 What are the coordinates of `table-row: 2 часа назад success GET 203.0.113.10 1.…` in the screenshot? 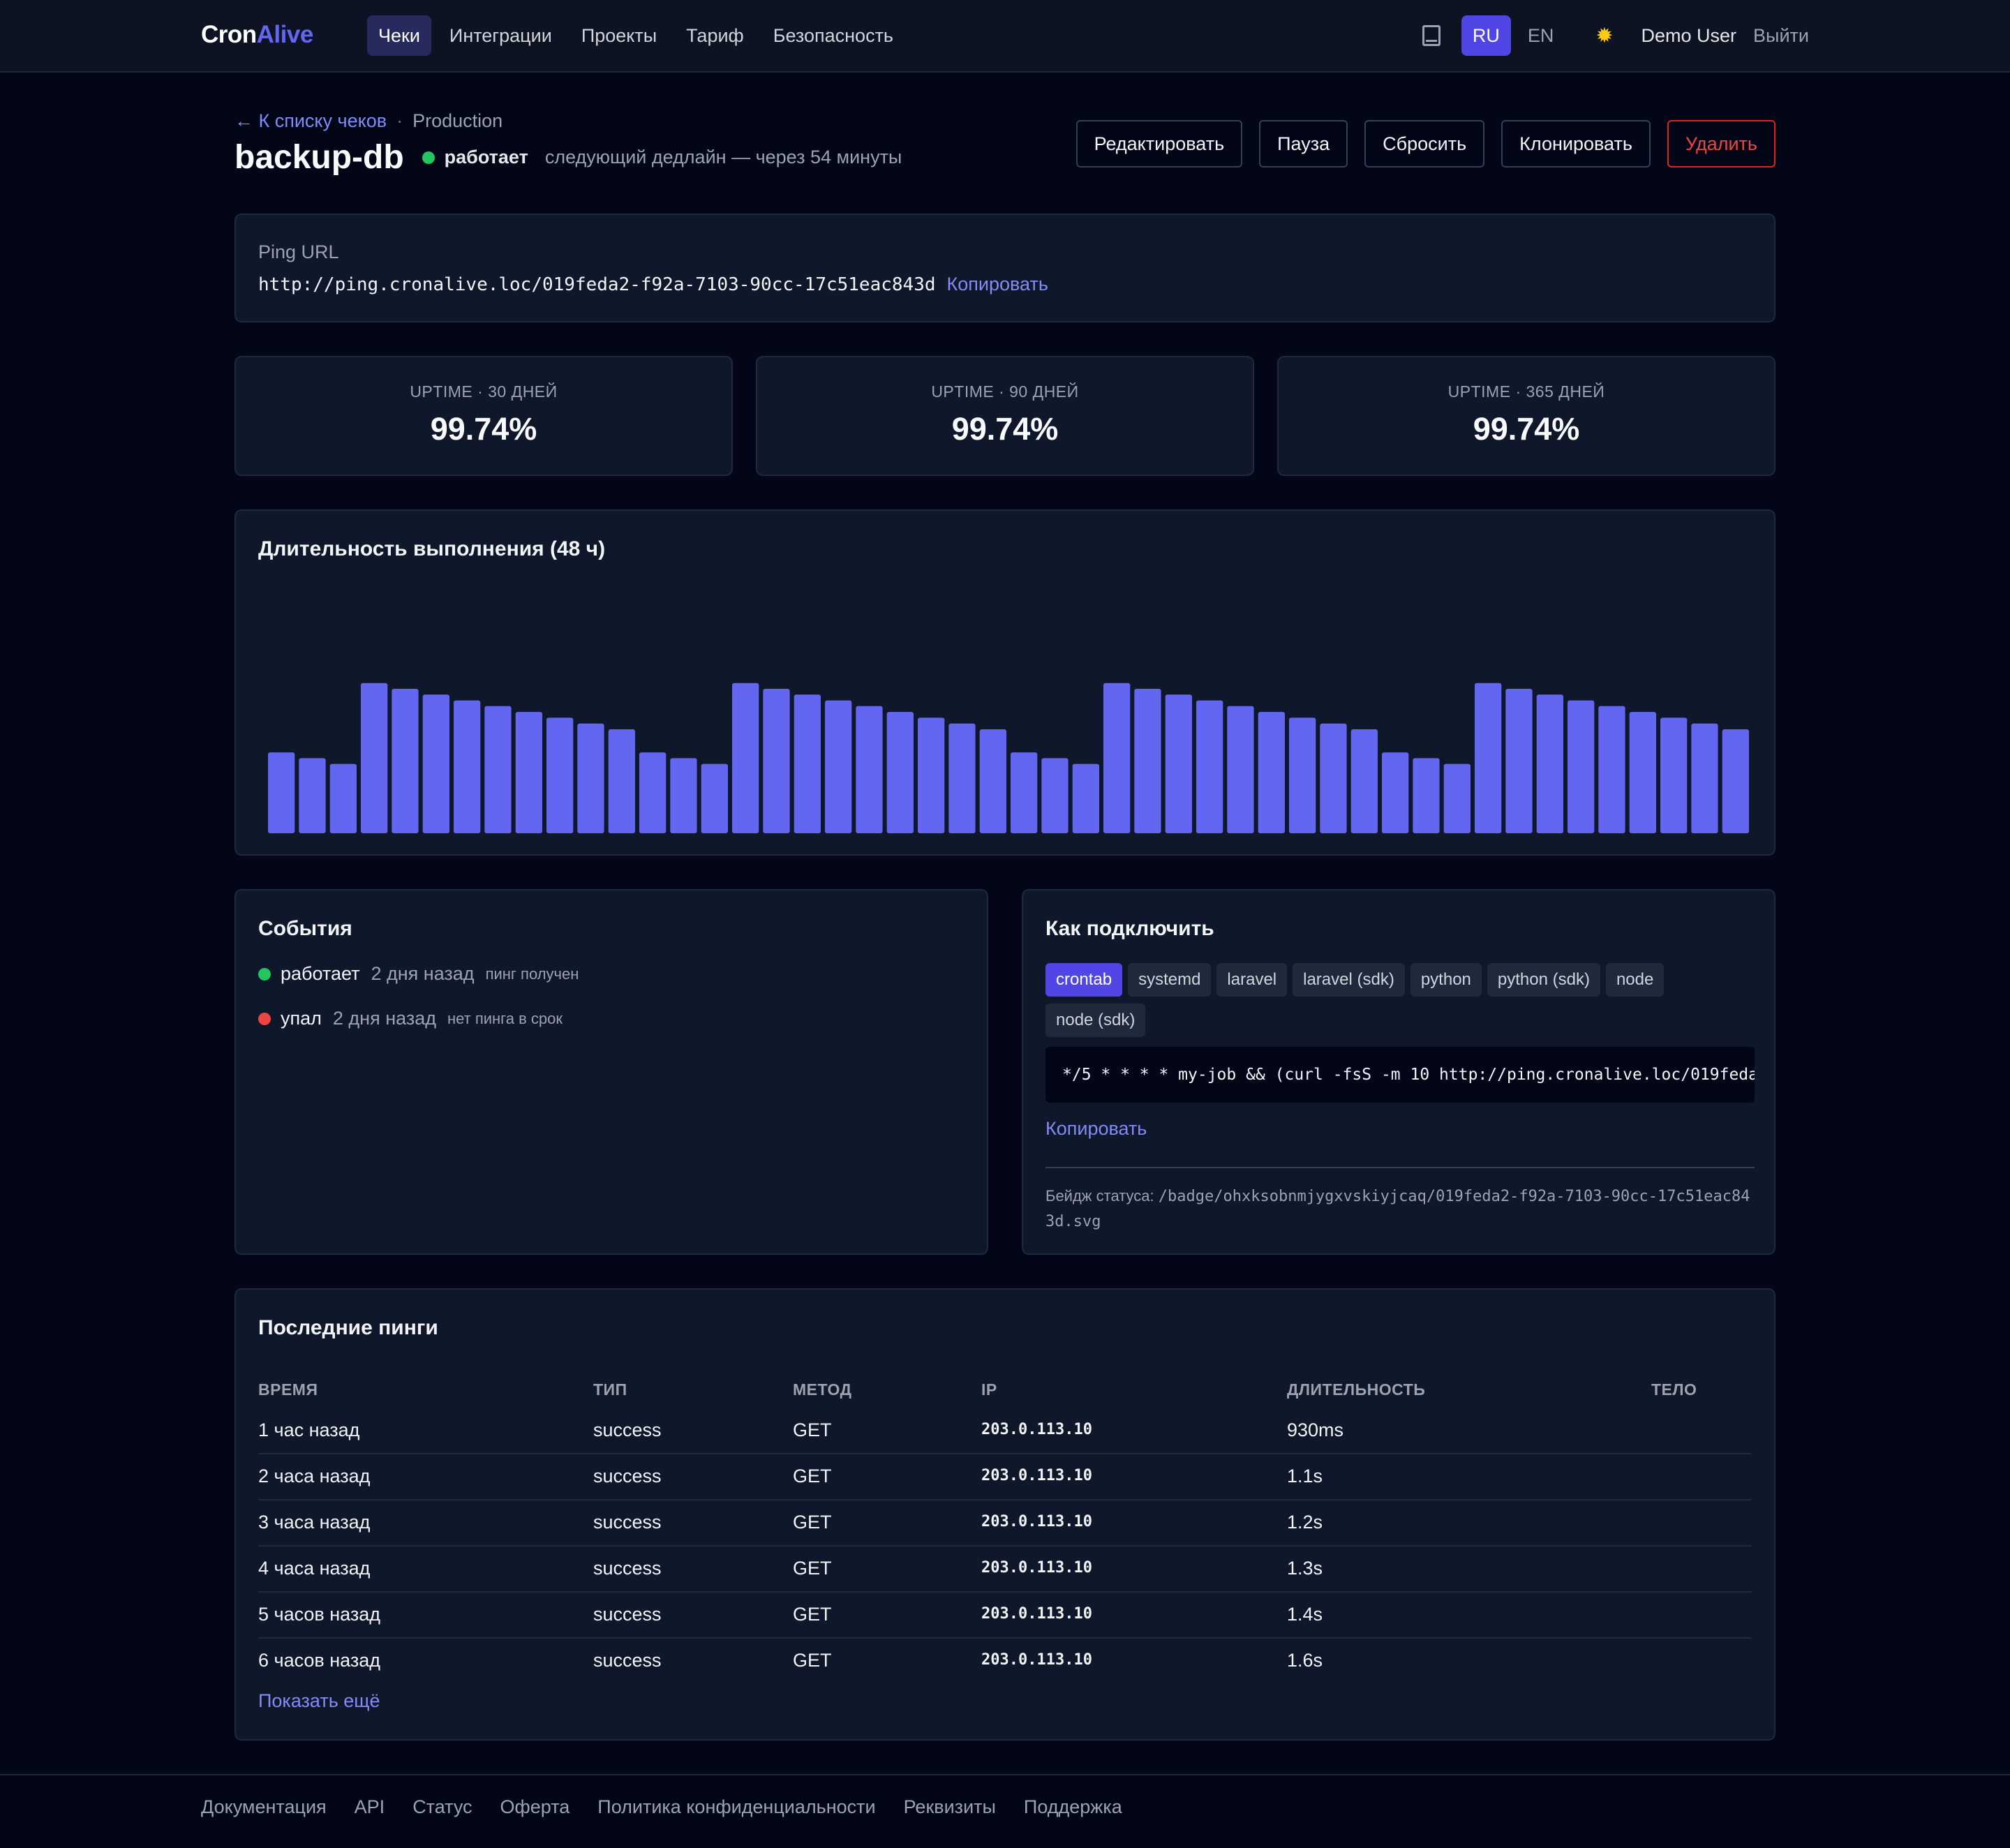 It's located at (1005, 1476).